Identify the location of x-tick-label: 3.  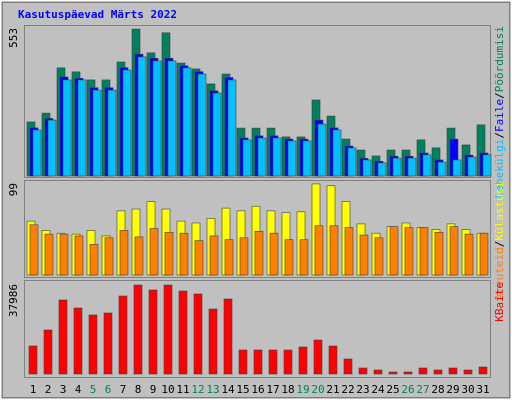
(63, 389).